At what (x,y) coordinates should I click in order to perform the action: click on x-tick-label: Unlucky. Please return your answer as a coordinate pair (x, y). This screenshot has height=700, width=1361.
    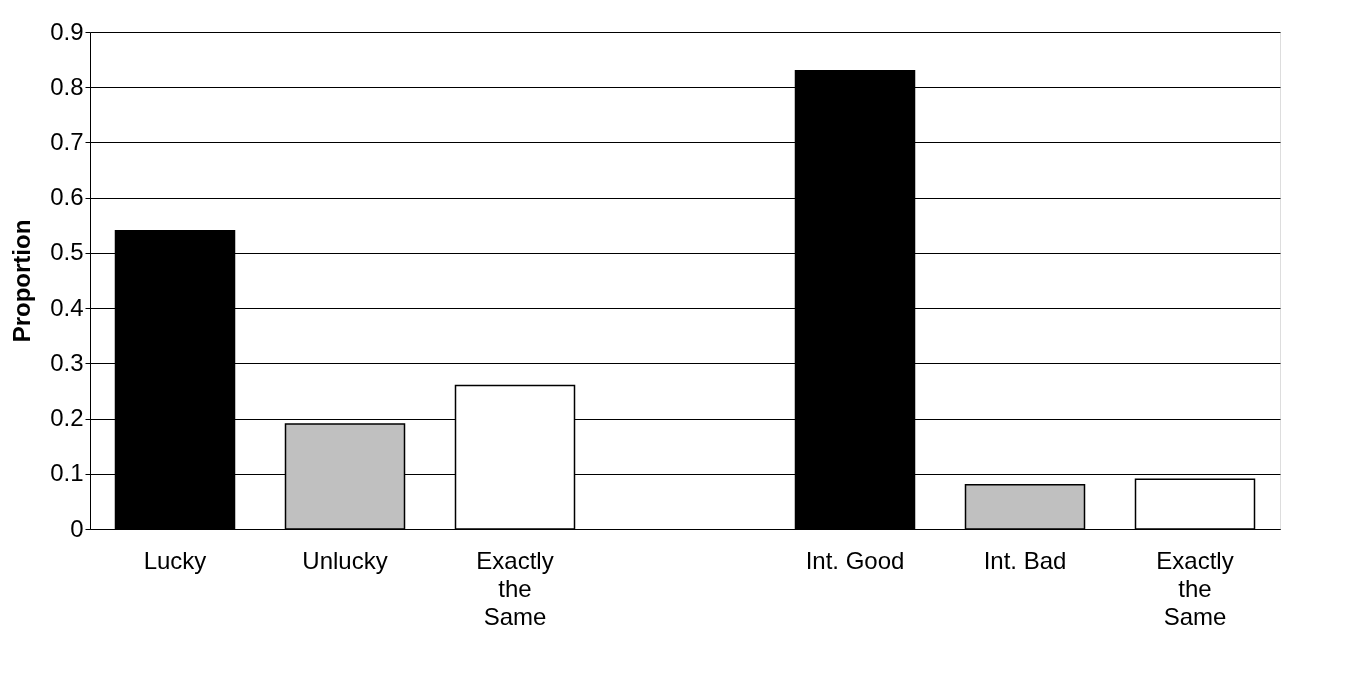
    Looking at the image, I should click on (345, 560).